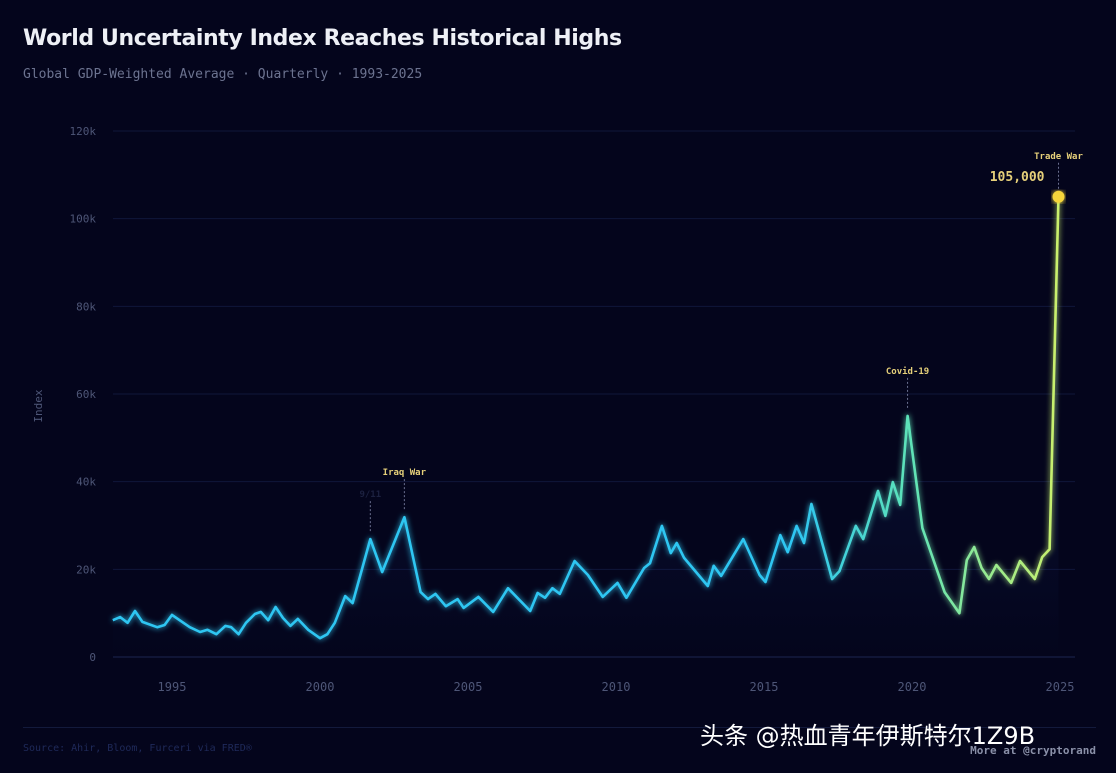  Describe the element at coordinates (172, 687) in the screenshot. I see `x-tick-label: 1995` at that location.